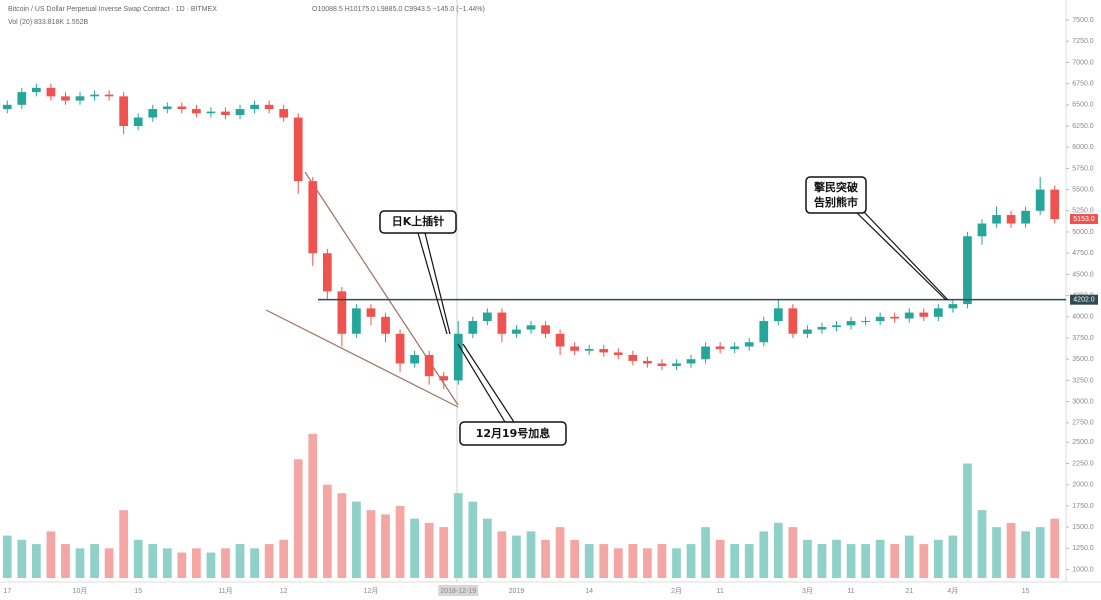 This screenshot has height=600, width=1101. Describe the element at coordinates (458, 590) in the screenshot. I see `x-tick-highlight` at that location.